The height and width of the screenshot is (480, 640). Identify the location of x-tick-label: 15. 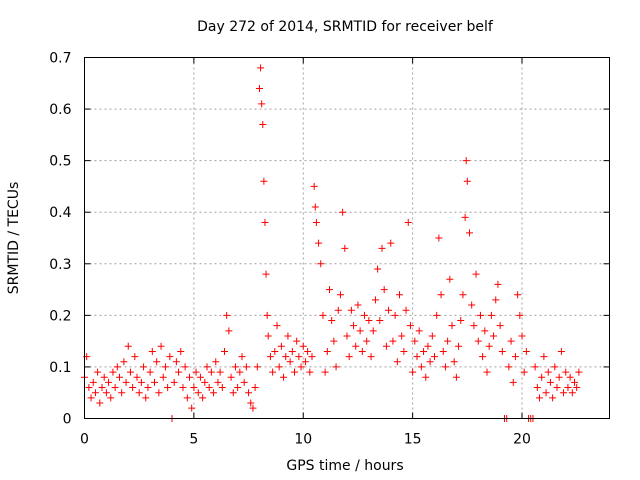
(413, 440).